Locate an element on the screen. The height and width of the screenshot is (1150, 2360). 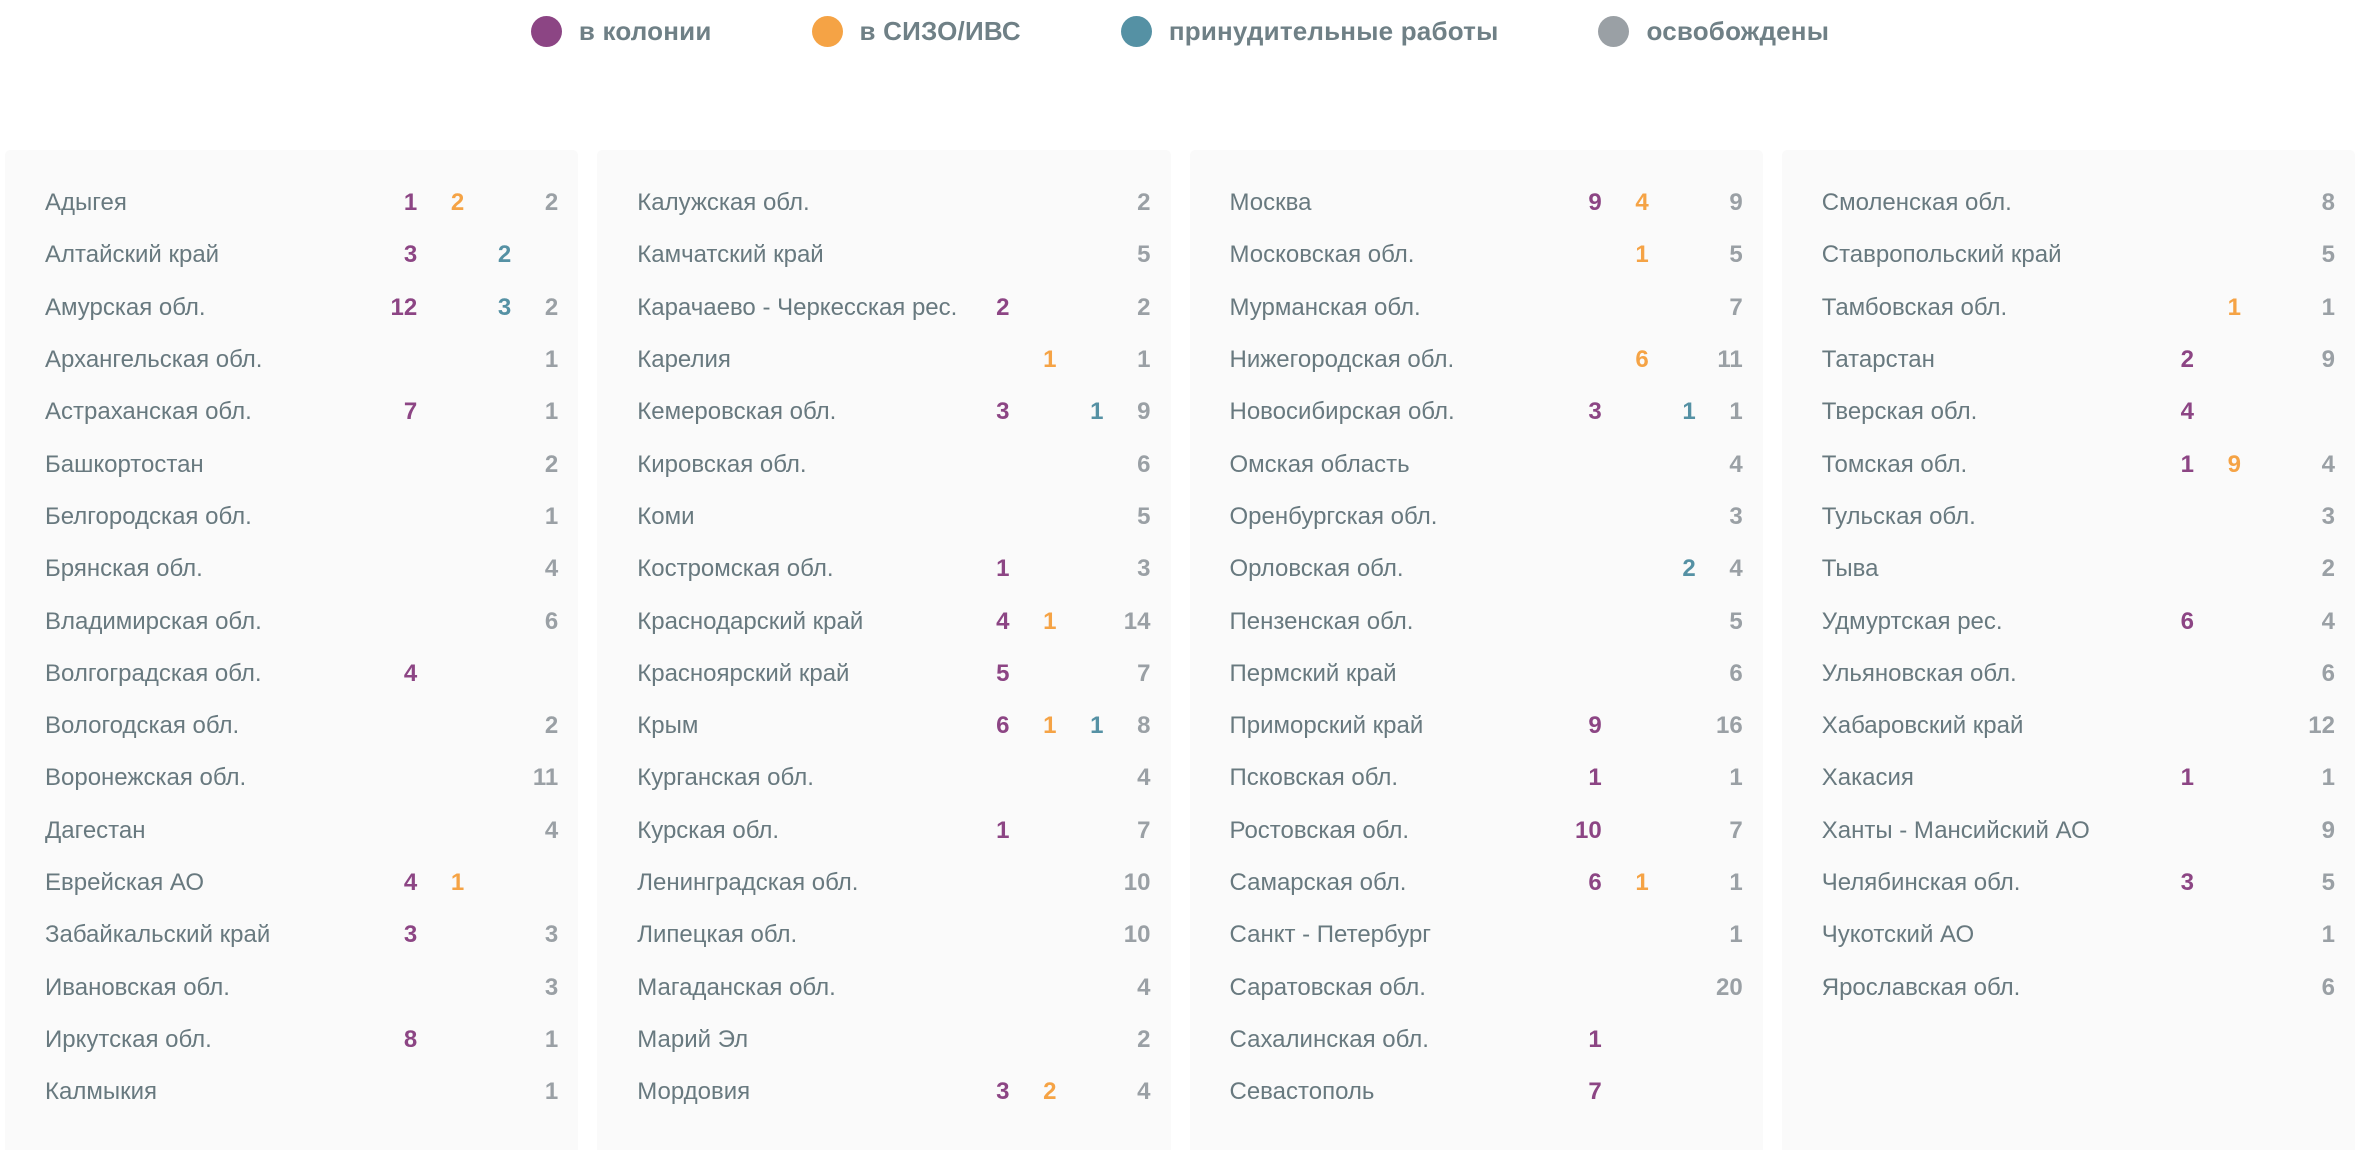
region-row: Кировская обл. 6 is located at coordinates (893, 464).